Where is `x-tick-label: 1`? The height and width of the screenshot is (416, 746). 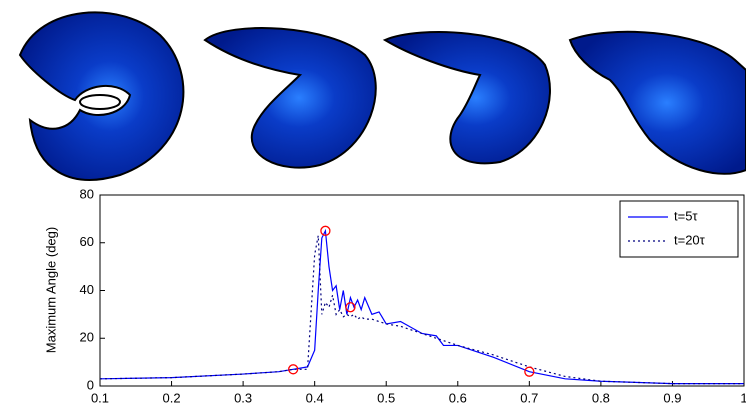 x-tick-label: 1 is located at coordinates (743, 397).